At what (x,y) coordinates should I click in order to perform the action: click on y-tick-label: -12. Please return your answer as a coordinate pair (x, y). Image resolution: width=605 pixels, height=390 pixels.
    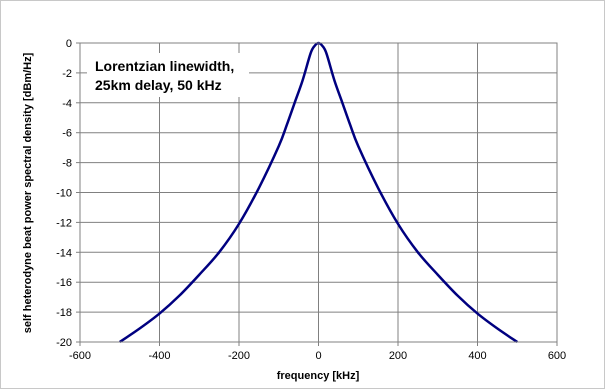
    Looking at the image, I should click on (64, 223).